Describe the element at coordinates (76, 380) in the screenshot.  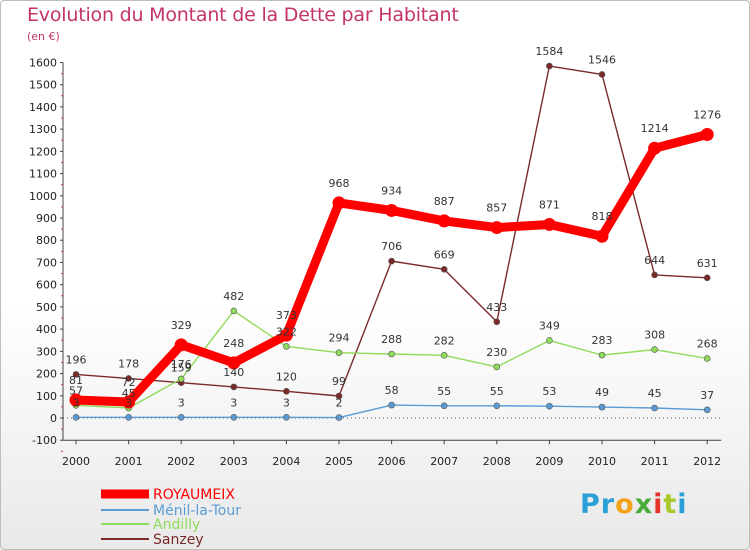
I see `data-label: 81` at that location.